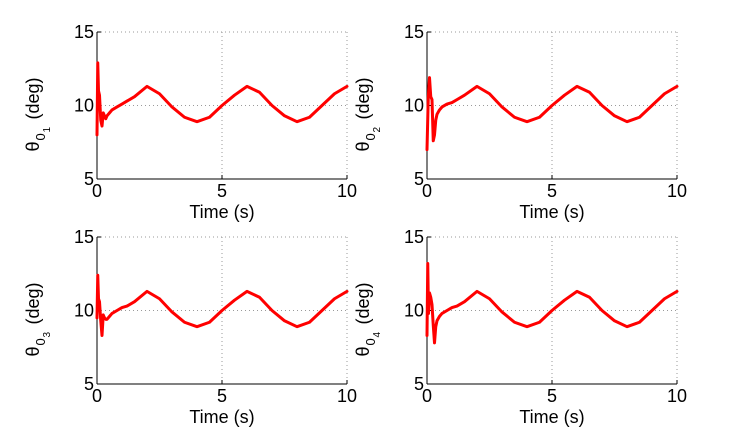  I want to click on y-label-subsubscript: 3, so click(47, 335).